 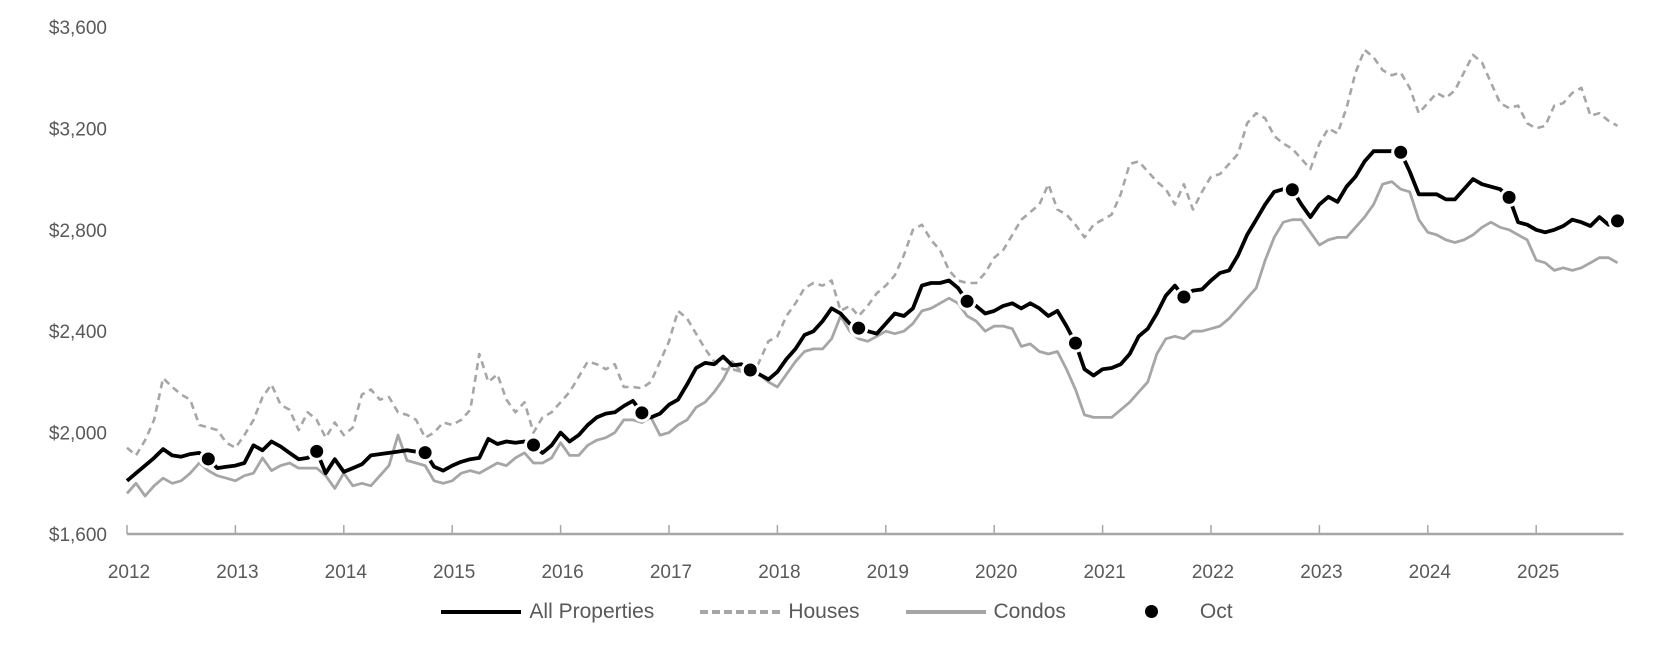 What do you see at coordinates (592, 611) in the screenshot?
I see `legend-label-all: All Properties` at bounding box center [592, 611].